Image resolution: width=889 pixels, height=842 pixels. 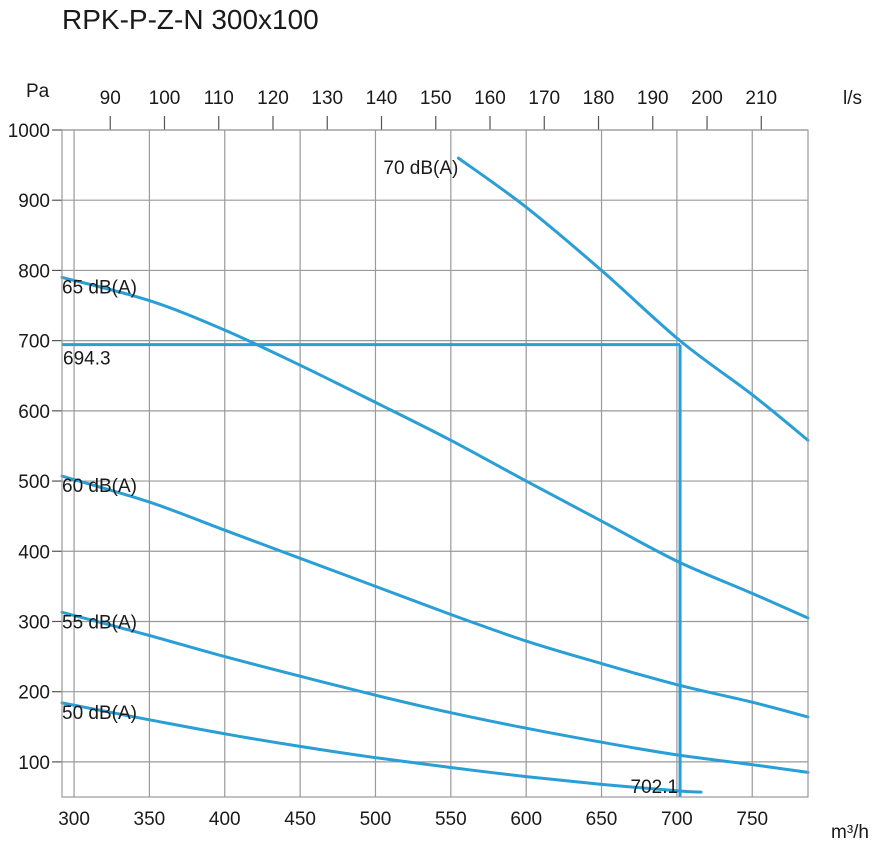 I want to click on top-tick-label: 150, so click(x=436, y=98).